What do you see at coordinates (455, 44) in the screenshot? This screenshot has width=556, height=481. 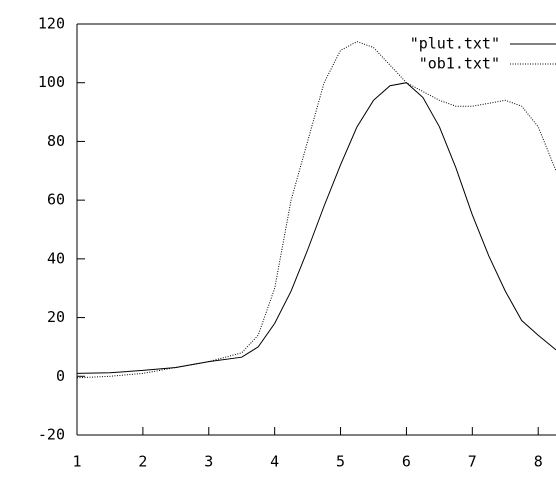 I see `legend-label: "plut.txt"` at bounding box center [455, 44].